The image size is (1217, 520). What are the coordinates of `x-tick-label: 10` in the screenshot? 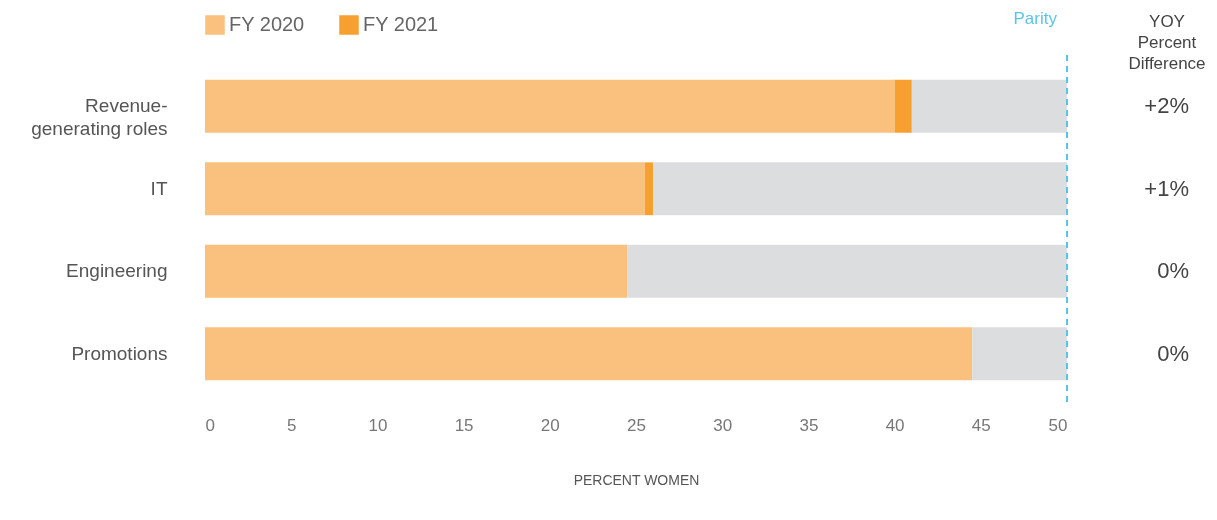 It's located at (378, 425).